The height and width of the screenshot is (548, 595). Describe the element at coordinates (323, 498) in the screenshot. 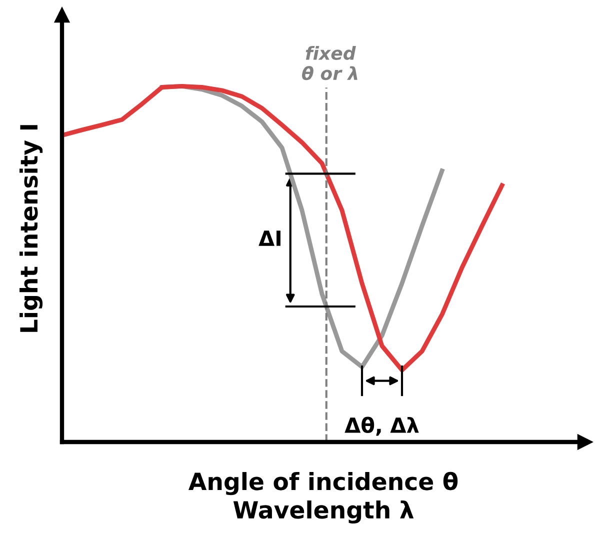

I see `x-axis-title: Angle of incidence θ Wavelength λ` at that location.